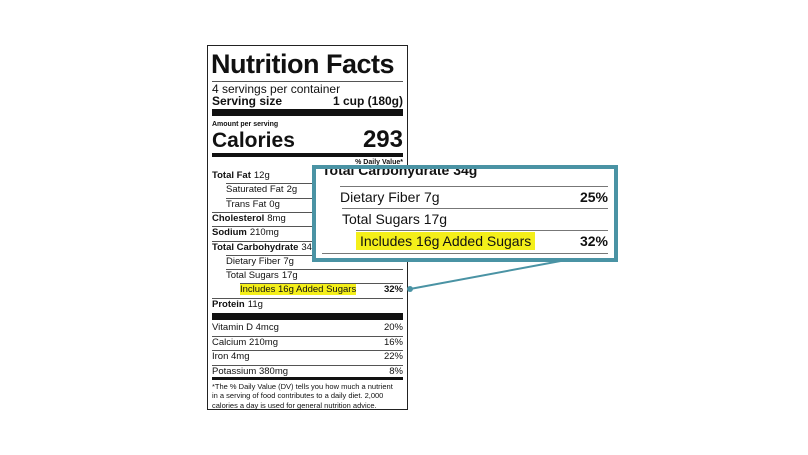 The image size is (808, 455). Describe the element at coordinates (228, 304) in the screenshot. I see `nutrient-name: Protein` at that location.